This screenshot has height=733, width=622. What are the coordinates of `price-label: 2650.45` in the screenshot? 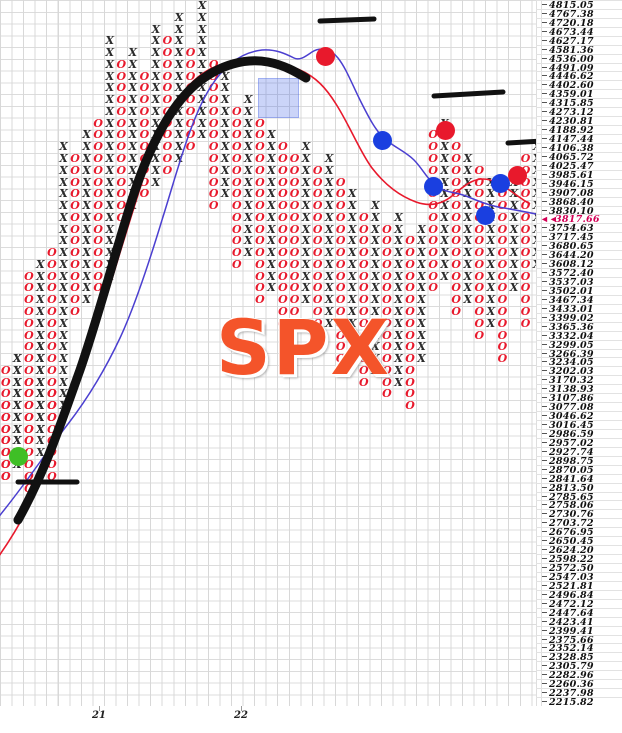 It's located at (579, 542).